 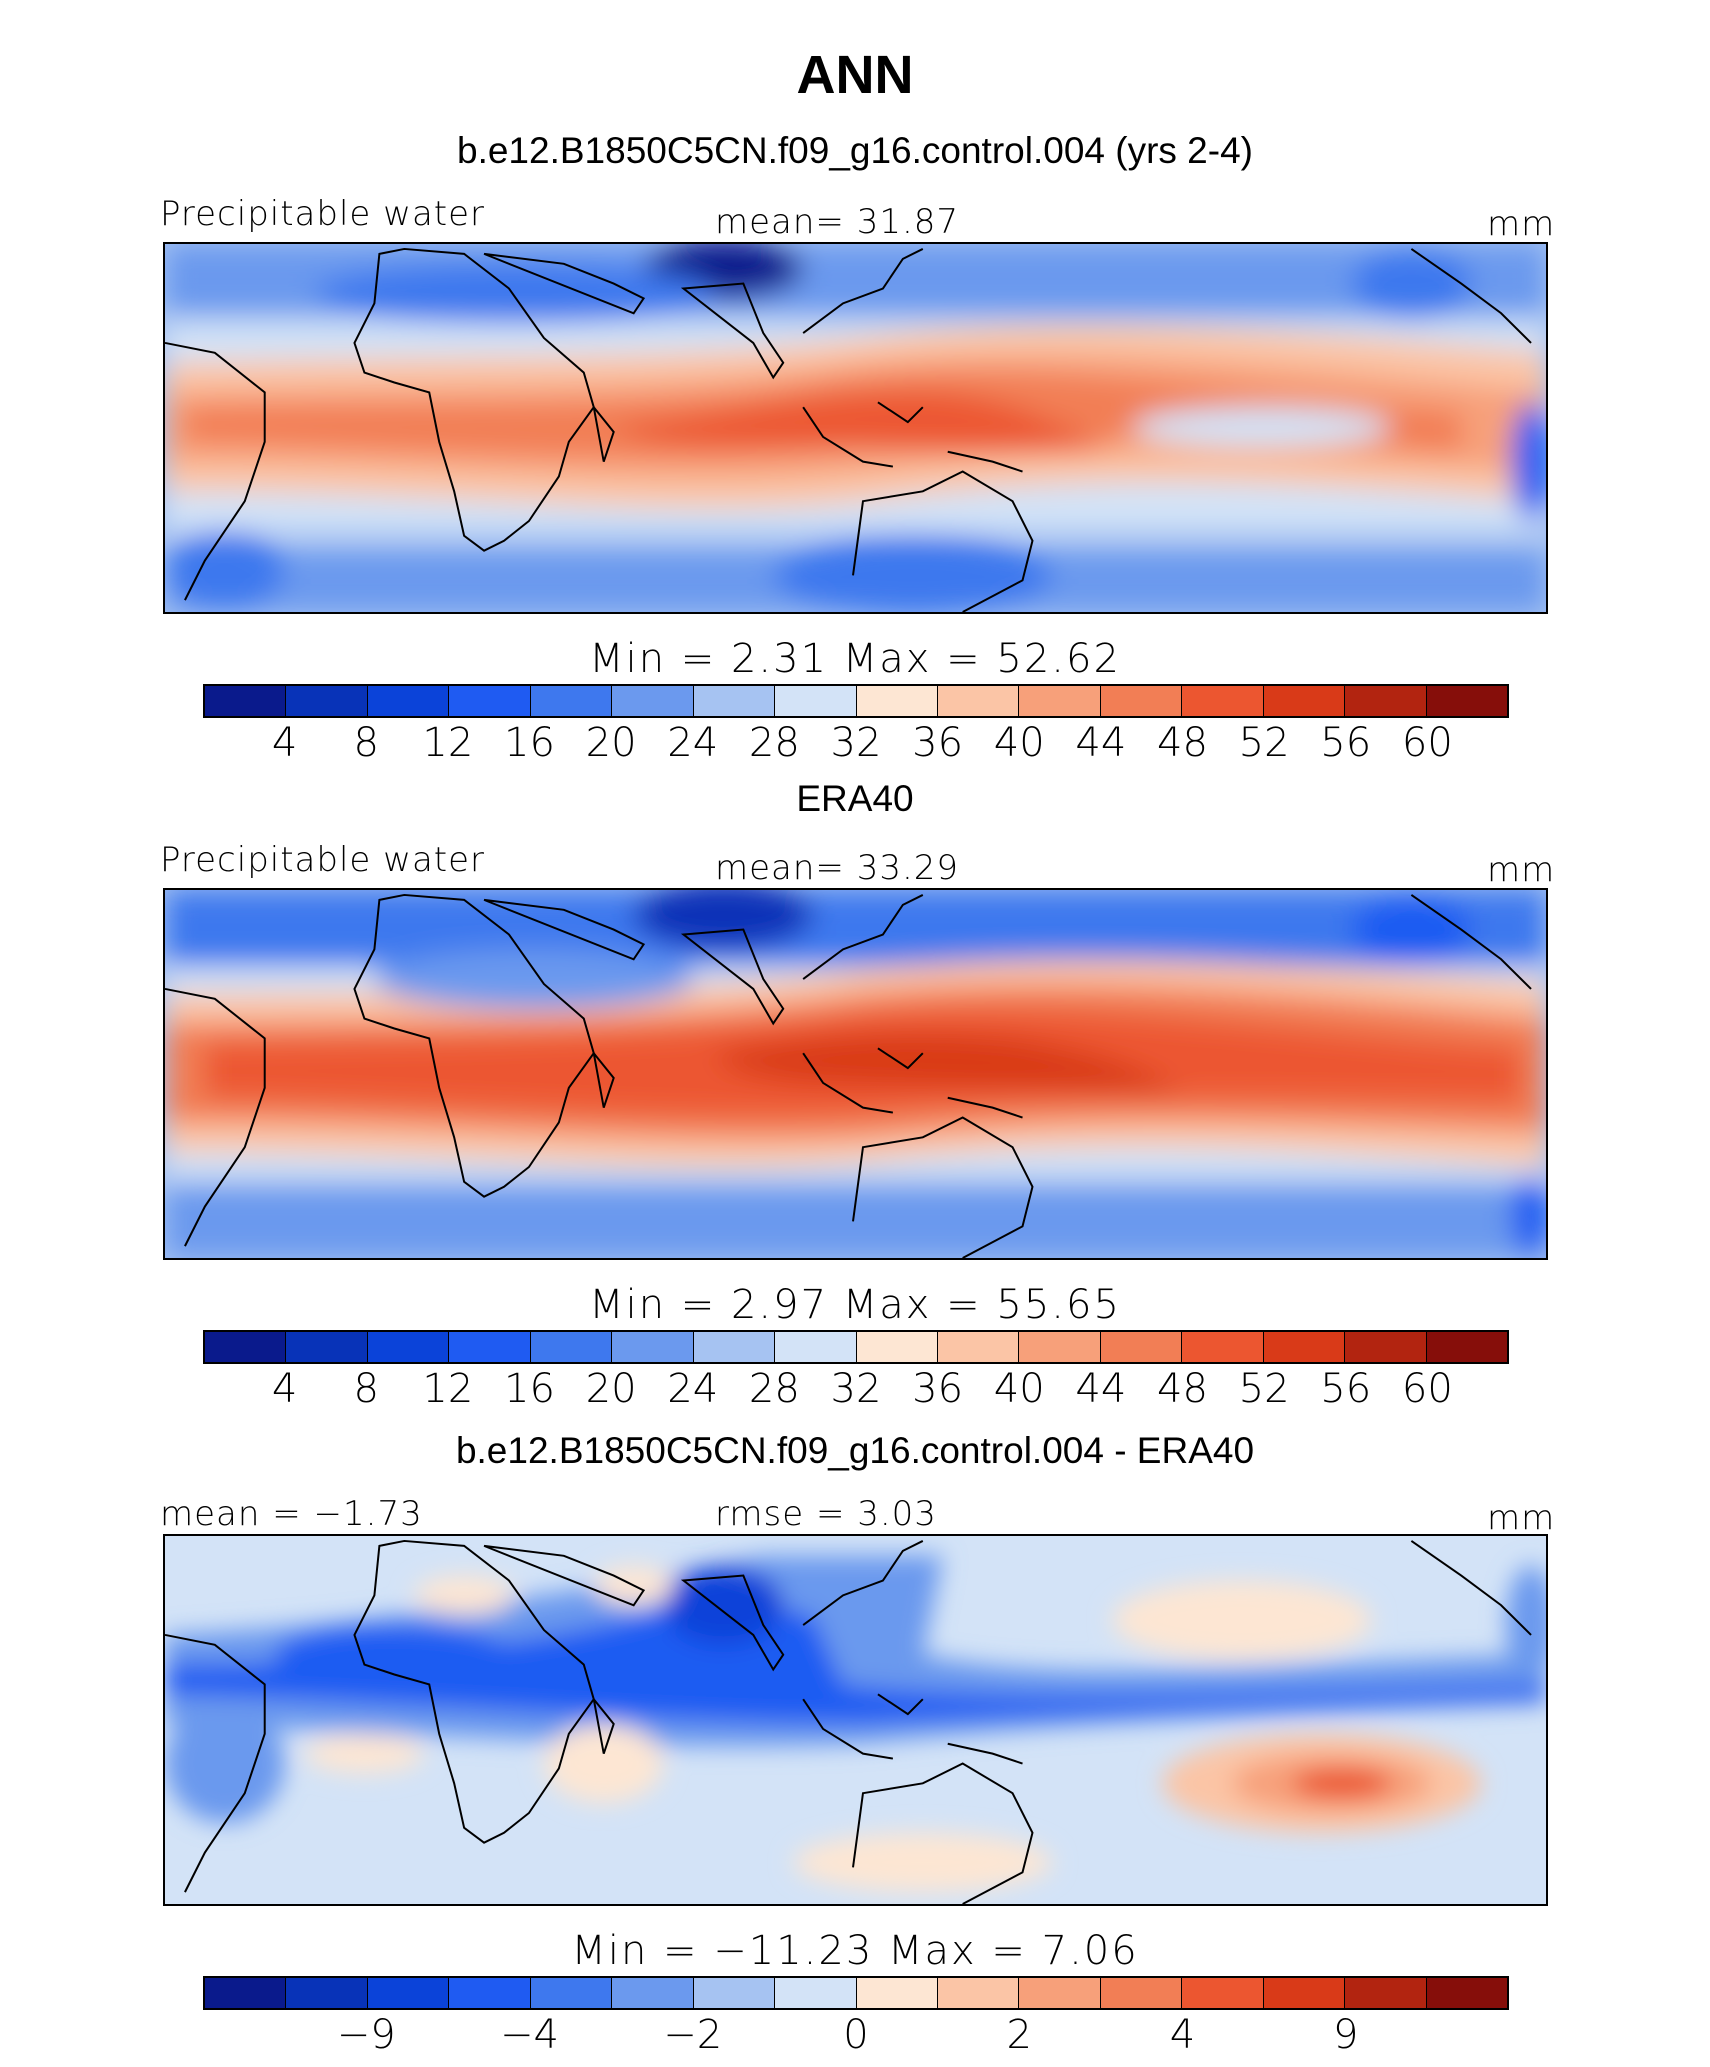 What do you see at coordinates (1521, 870) in the screenshot?
I see `panel-2-units-label: mm` at bounding box center [1521, 870].